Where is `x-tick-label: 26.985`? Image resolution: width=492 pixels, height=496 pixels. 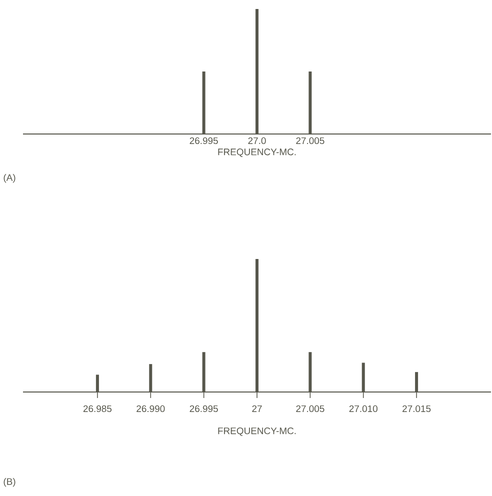 x-tick-label: 26.985 is located at coordinates (97, 408).